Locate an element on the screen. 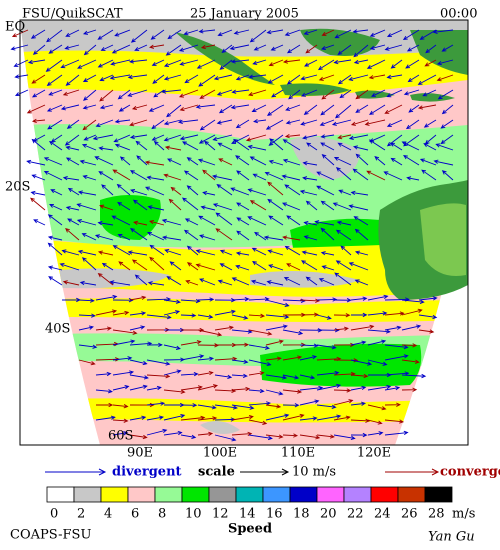 The image size is (500, 550). date: 25 January 2005 is located at coordinates (244, 14).